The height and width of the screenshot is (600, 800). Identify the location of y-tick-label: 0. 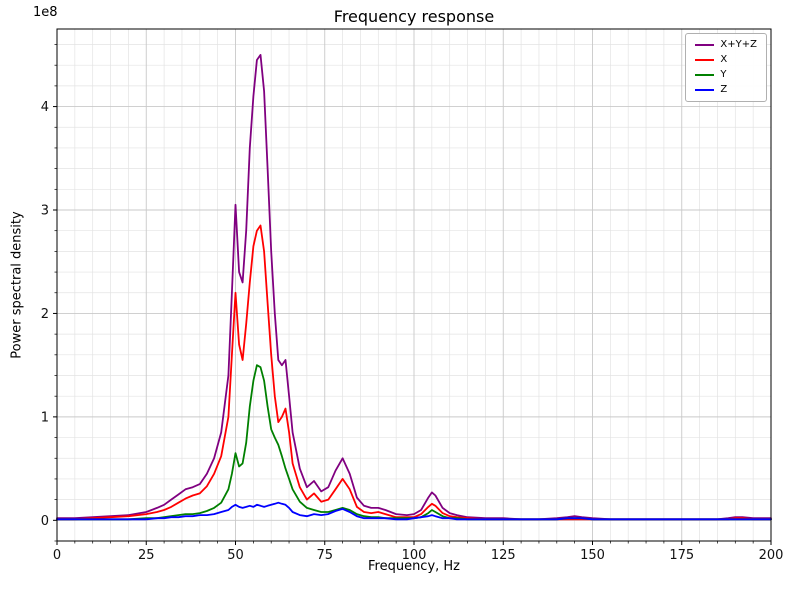
(45, 521).